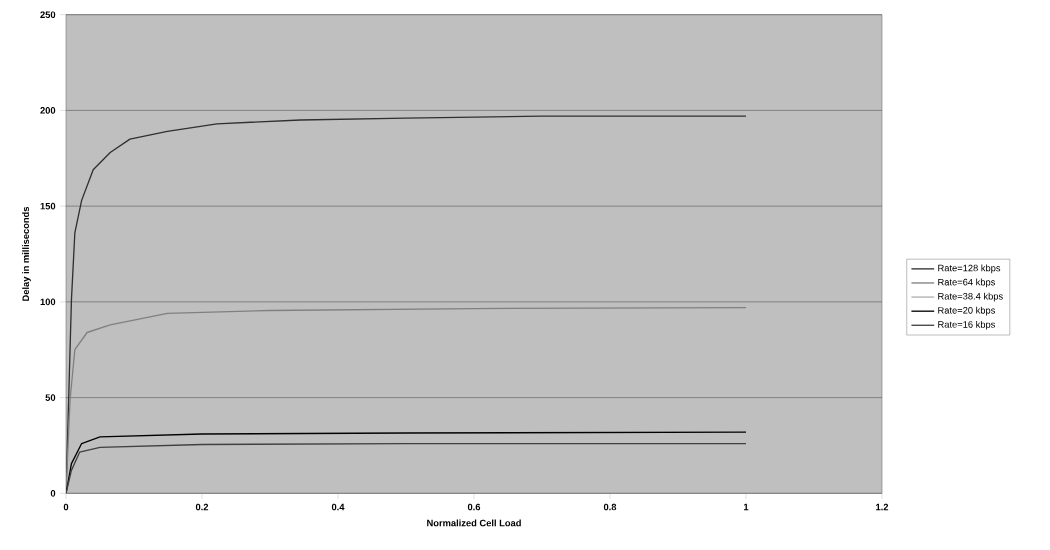 The height and width of the screenshot is (550, 1050). What do you see at coordinates (474, 523) in the screenshot?
I see `x-axis-title: Normalized Cell Load` at bounding box center [474, 523].